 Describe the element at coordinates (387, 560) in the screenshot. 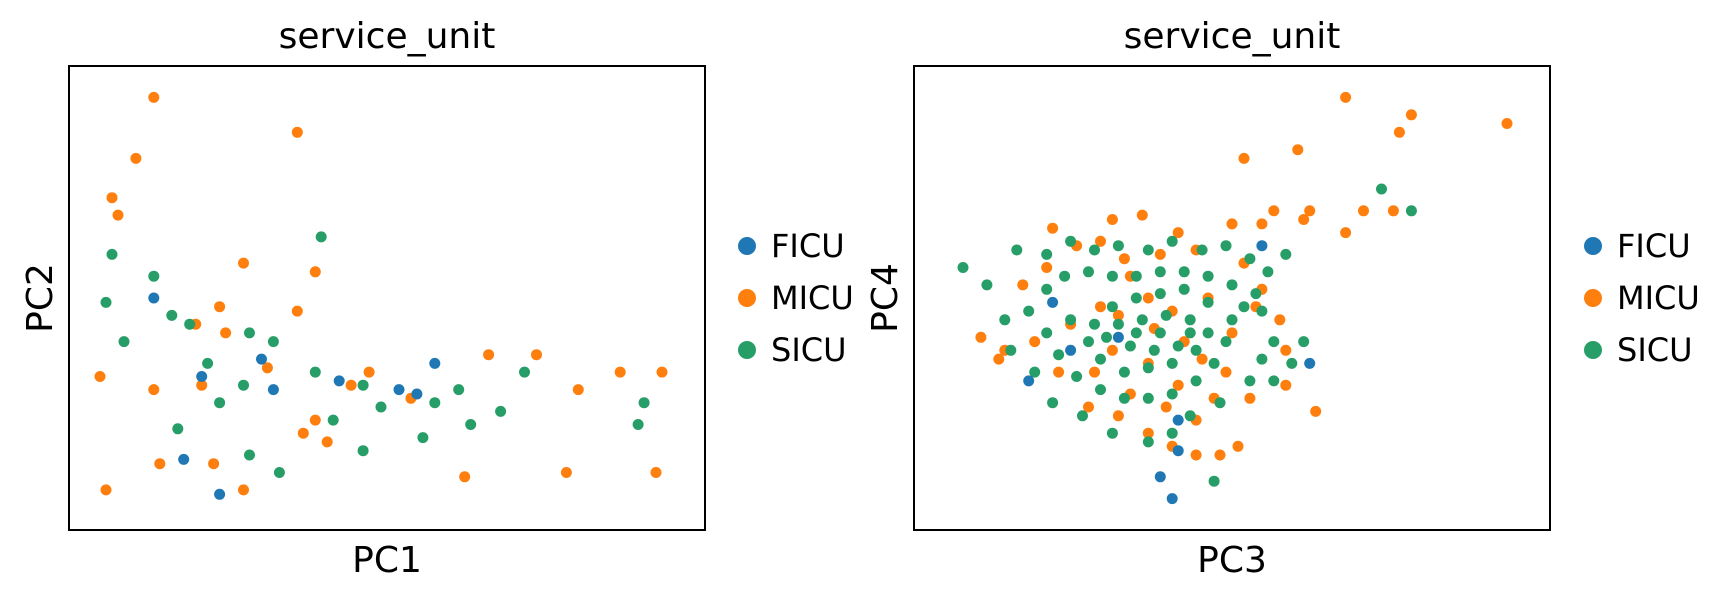

I see `panel-1-xlabel: PC1` at that location.